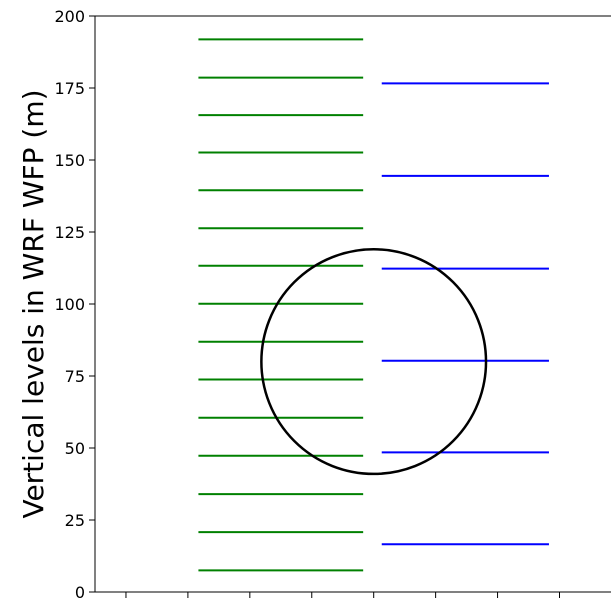 This screenshot has width=611, height=603. I want to click on highlight-circle, so click(374, 362).